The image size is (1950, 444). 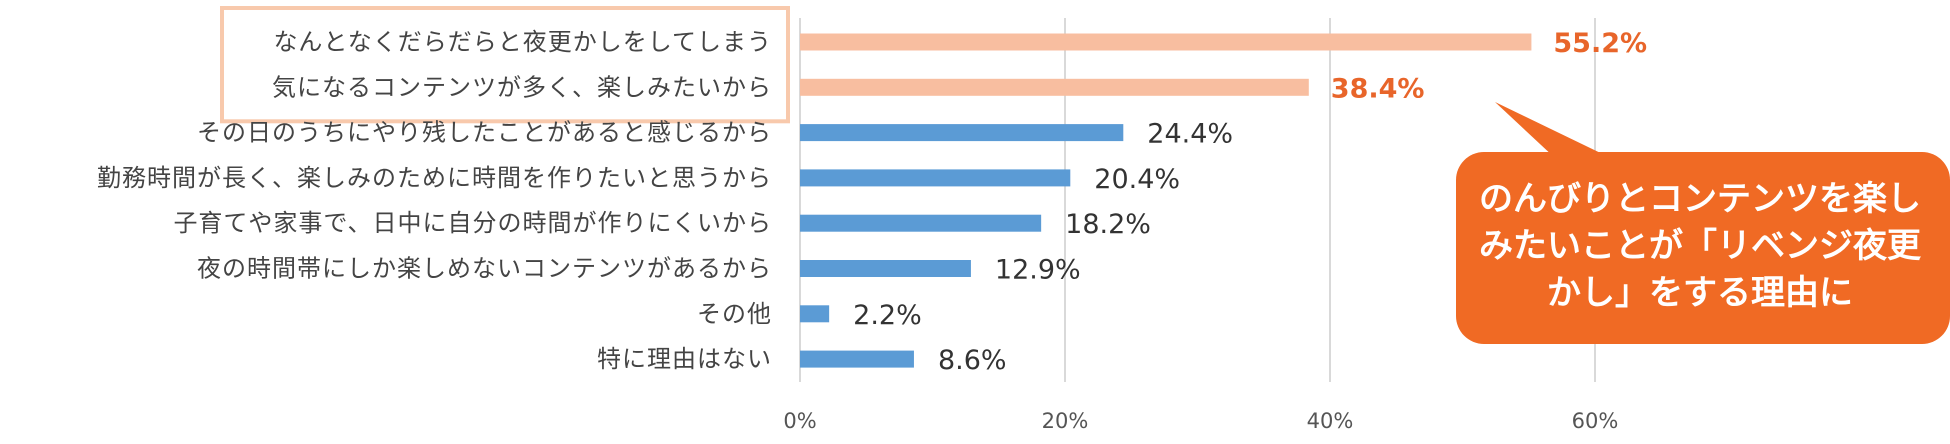 I want to click on x-axis-ticks: 0% 20% 40% 60%, so click(x=1200, y=421).